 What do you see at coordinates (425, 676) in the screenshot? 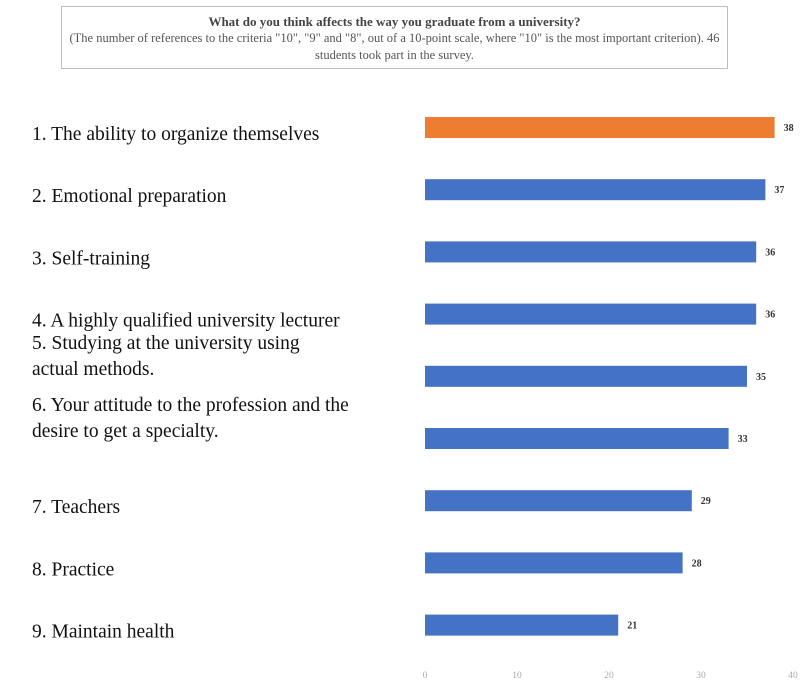
I see `x-tick-label: 0` at bounding box center [425, 676].